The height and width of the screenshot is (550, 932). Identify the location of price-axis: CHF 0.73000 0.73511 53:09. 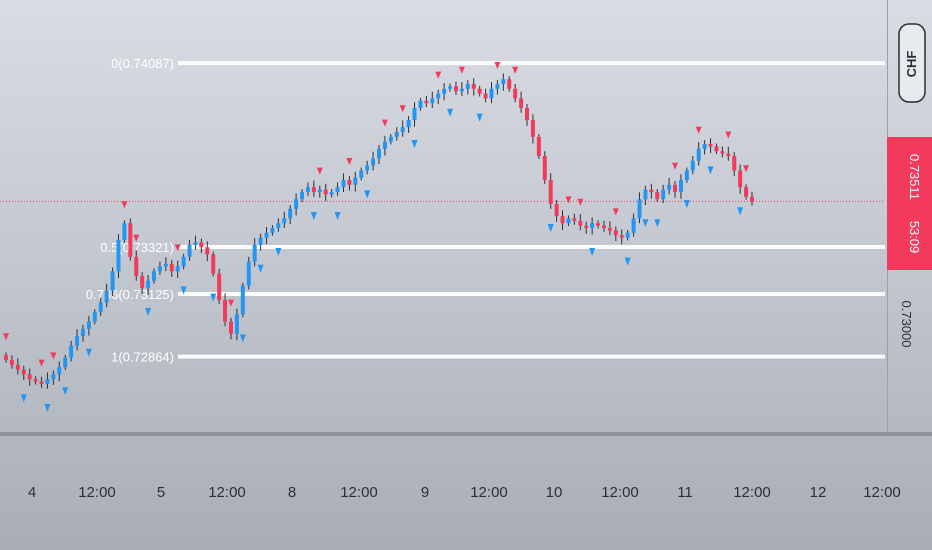
(909, 185).